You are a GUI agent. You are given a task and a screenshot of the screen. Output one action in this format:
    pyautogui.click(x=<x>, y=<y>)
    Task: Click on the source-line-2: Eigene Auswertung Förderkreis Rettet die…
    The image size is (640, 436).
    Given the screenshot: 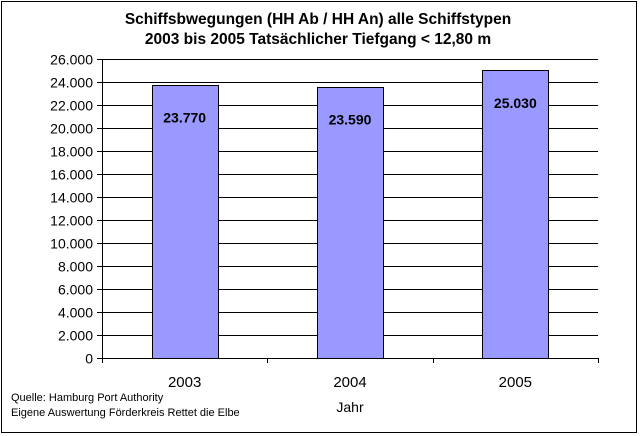 What is the action you would take?
    pyautogui.click(x=125, y=413)
    